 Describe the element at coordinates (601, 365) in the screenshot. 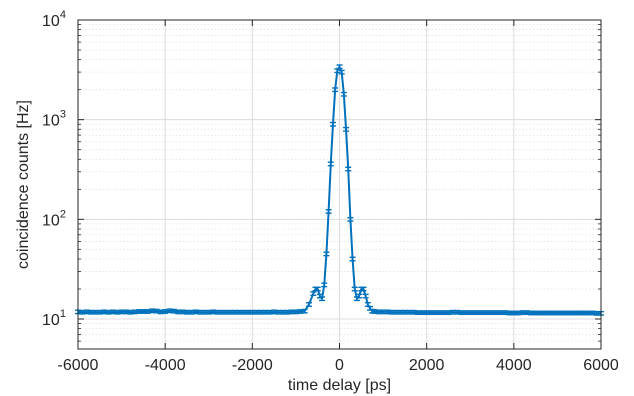

I see `x-tick-label: 6000` at that location.